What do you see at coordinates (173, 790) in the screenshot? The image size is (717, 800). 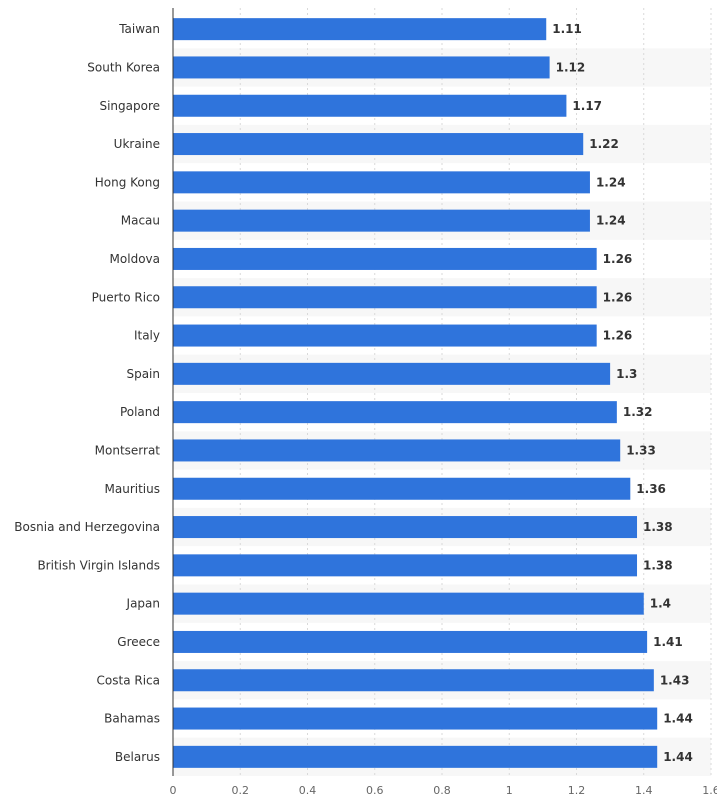 I see `x-tick-label: 0` at bounding box center [173, 790].